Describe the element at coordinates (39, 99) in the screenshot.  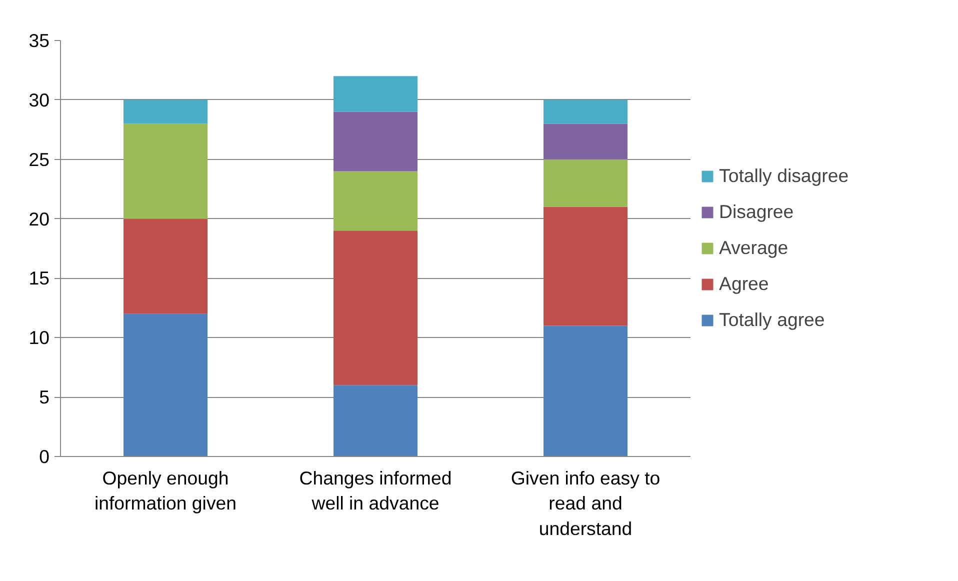
I see `y-tick-label: 30` at that location.